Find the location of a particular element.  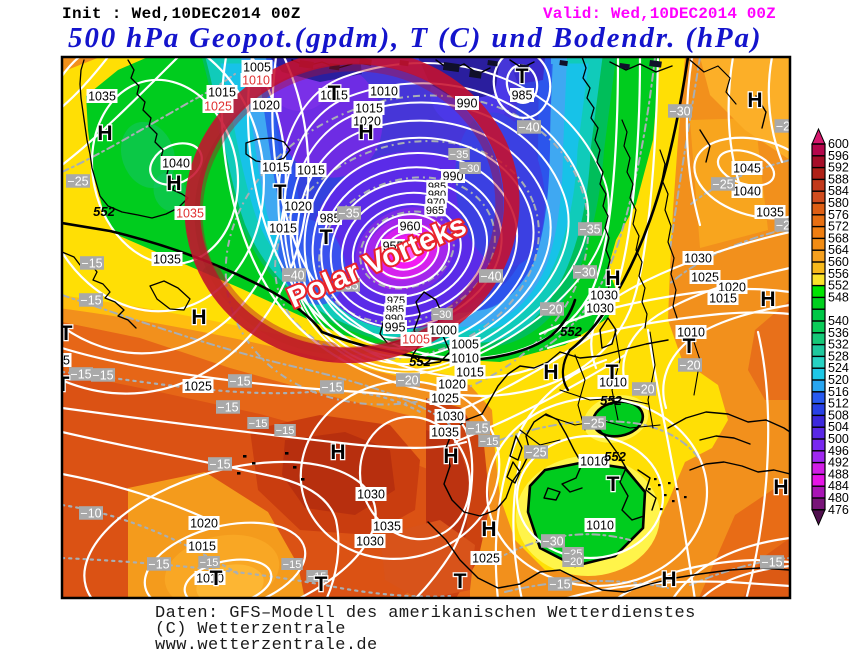

svg-text: 1045 is located at coordinates (747, 169).